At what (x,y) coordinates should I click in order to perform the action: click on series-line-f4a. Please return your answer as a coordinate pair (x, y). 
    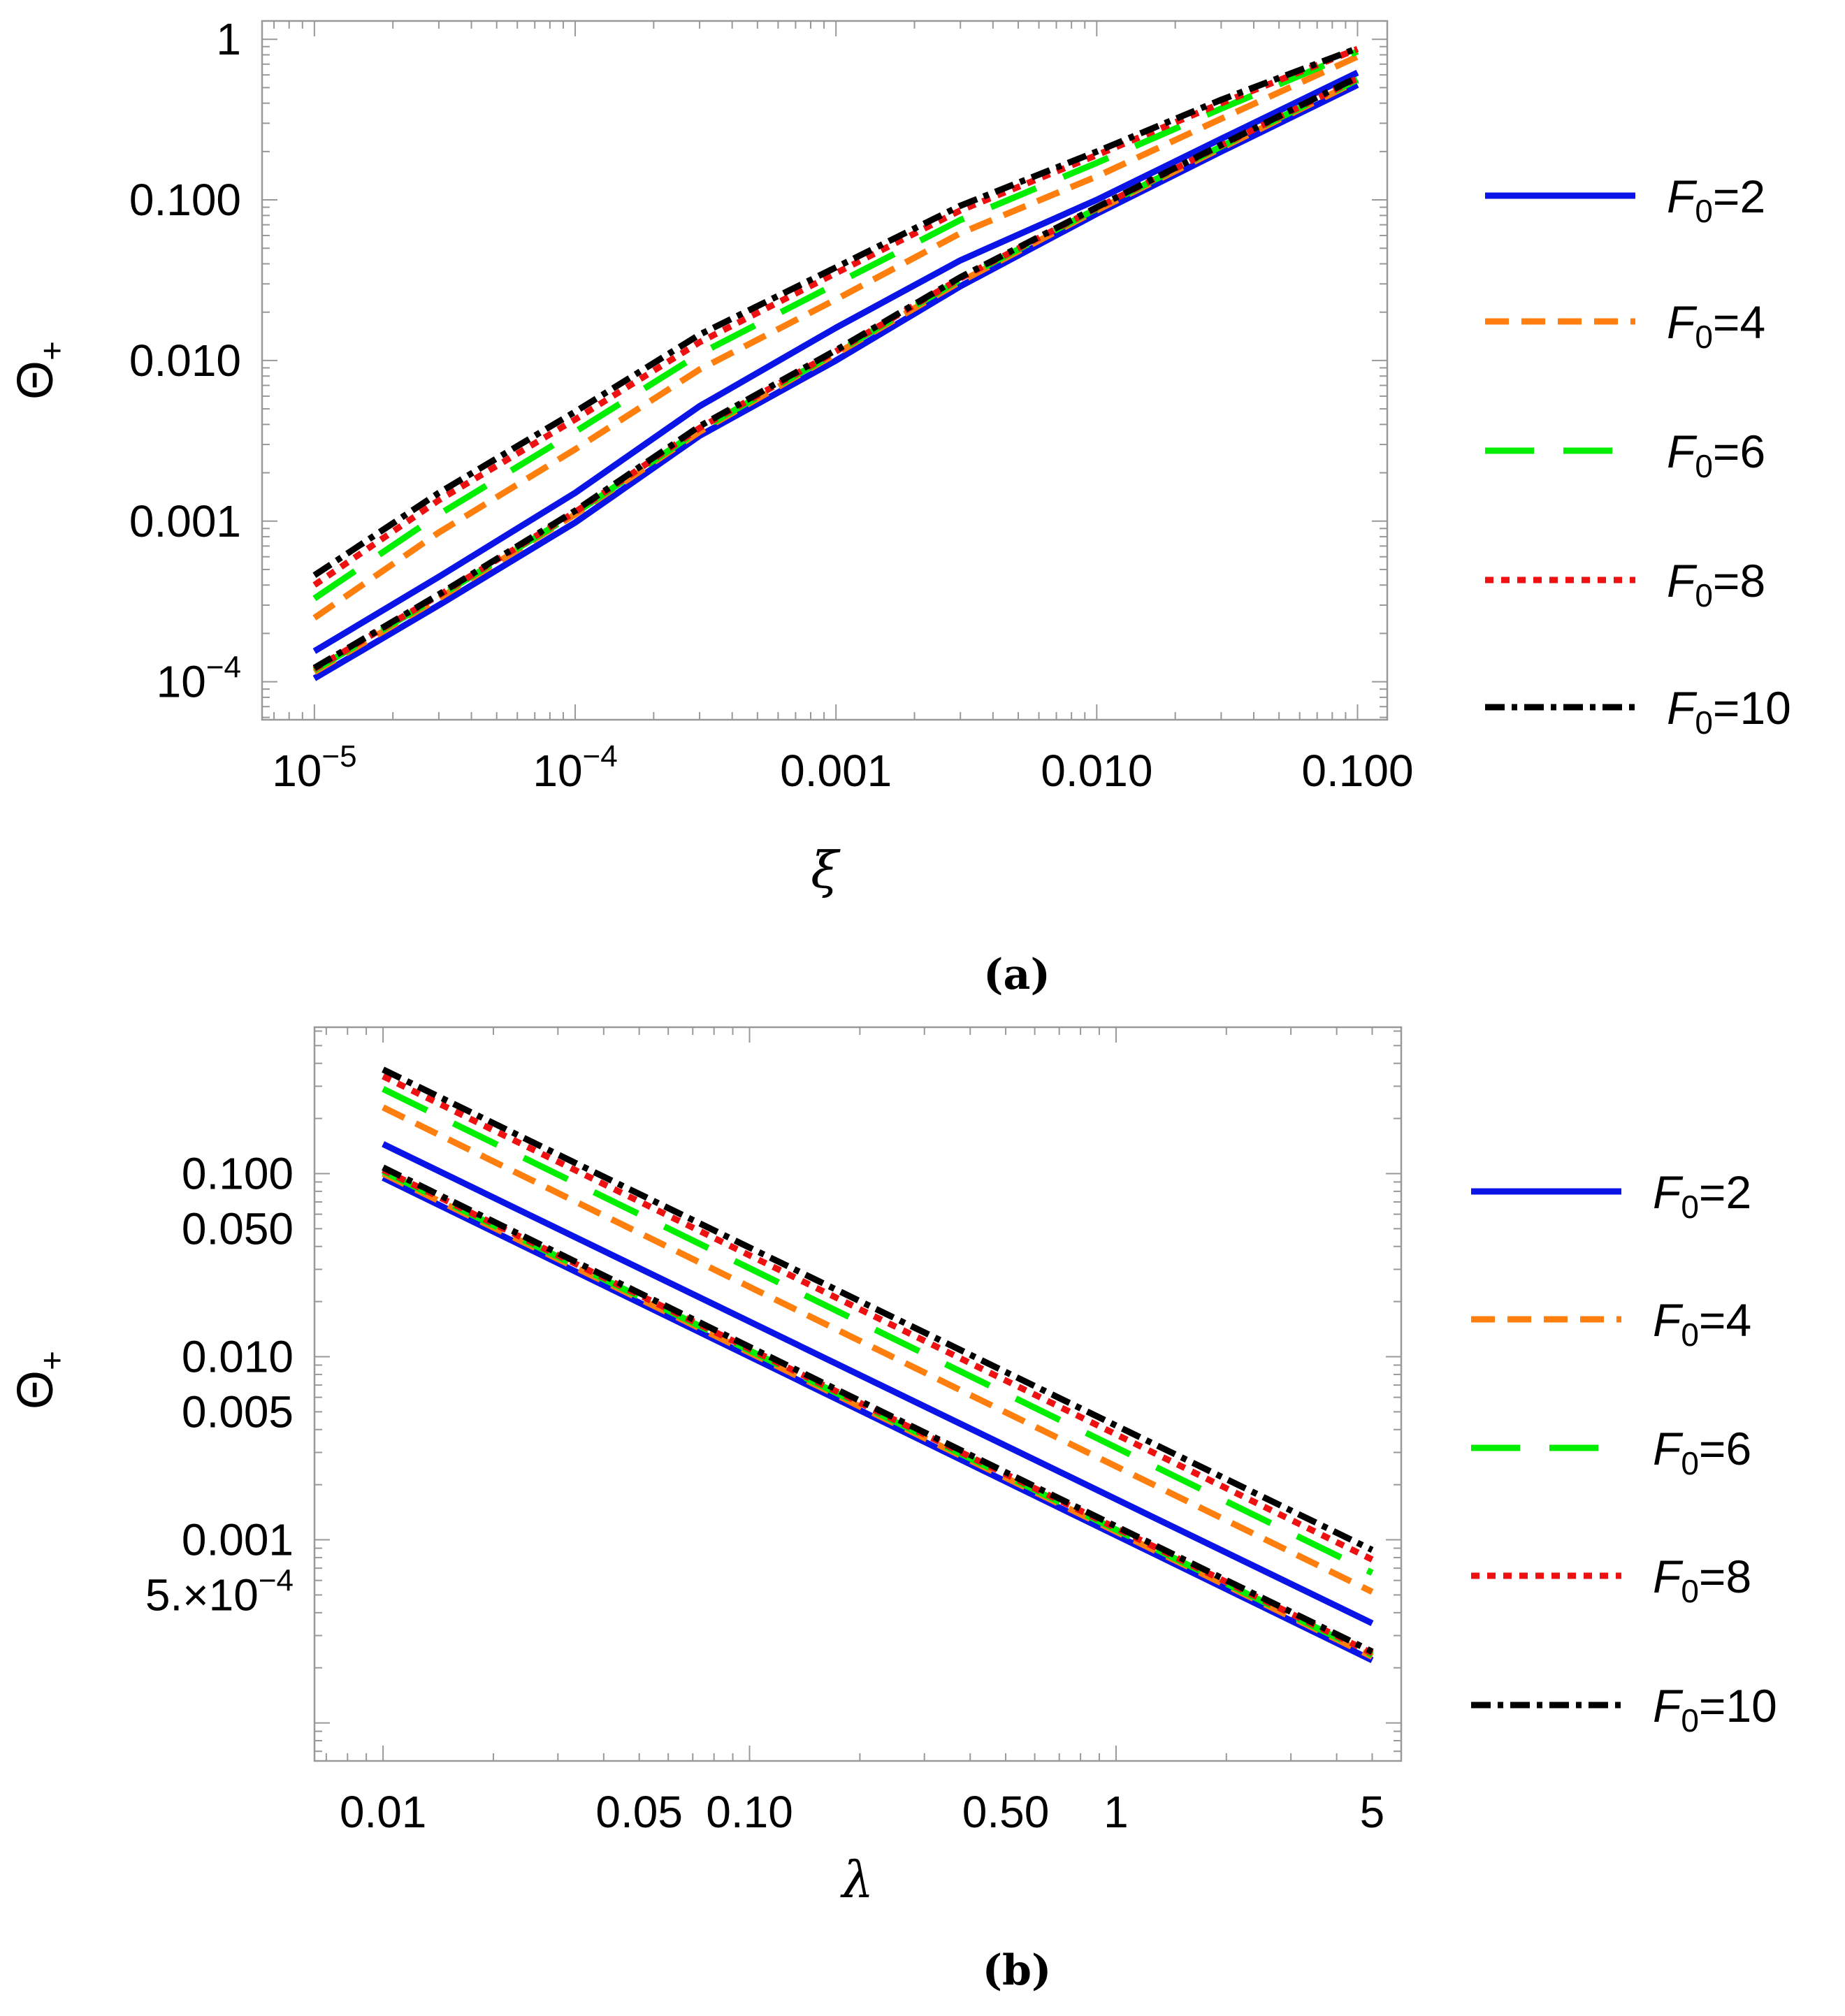
    Looking at the image, I should click on (878, 1349).